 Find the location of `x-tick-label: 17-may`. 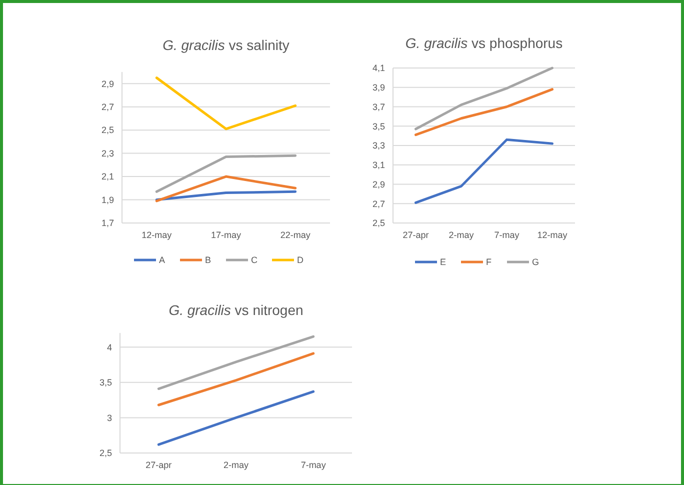

x-tick-label: 17-may is located at coordinates (226, 235).